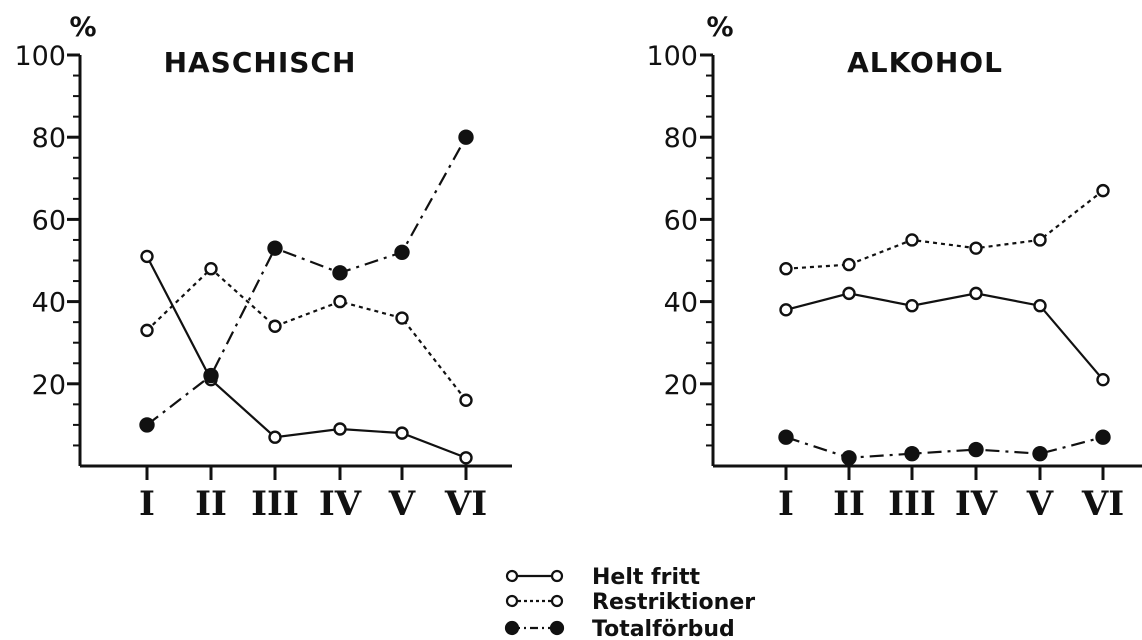 The image size is (1142, 640). I want to click on legend-entry-label: Helt fritt, so click(646, 577).